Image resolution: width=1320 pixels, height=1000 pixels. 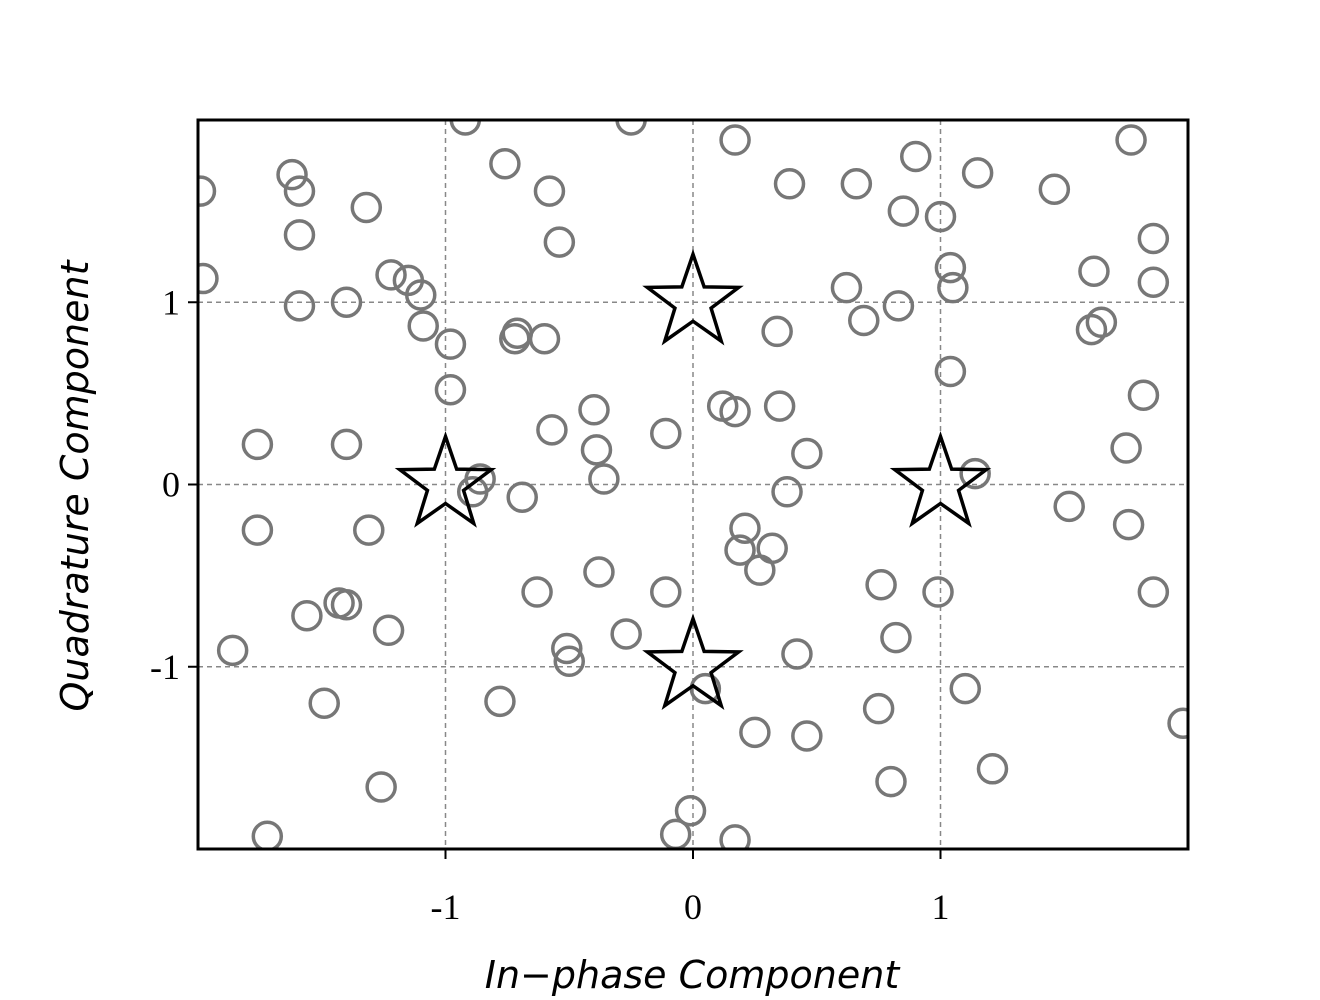 What do you see at coordinates (75, 484) in the screenshot?
I see `y-axis-label: Quadrature Component` at bounding box center [75, 484].